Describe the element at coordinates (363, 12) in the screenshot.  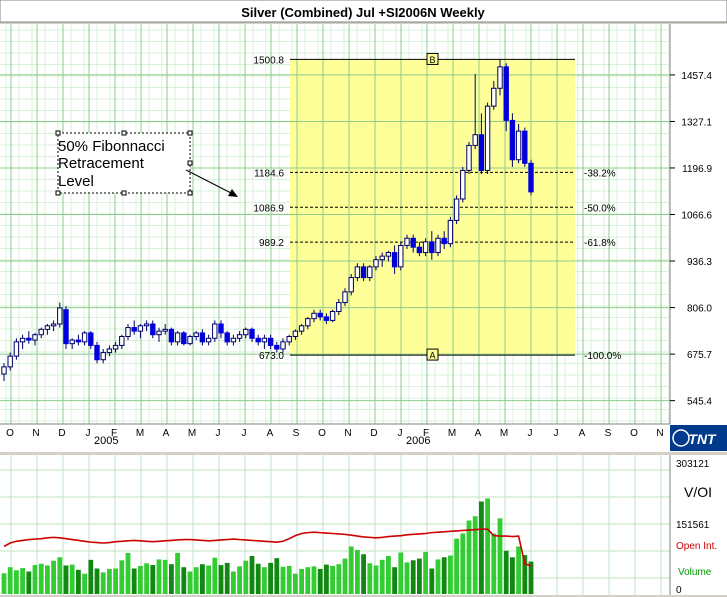
I see `chart-title: Silver (Combined) Jul +SI2006N Weekly` at that location.